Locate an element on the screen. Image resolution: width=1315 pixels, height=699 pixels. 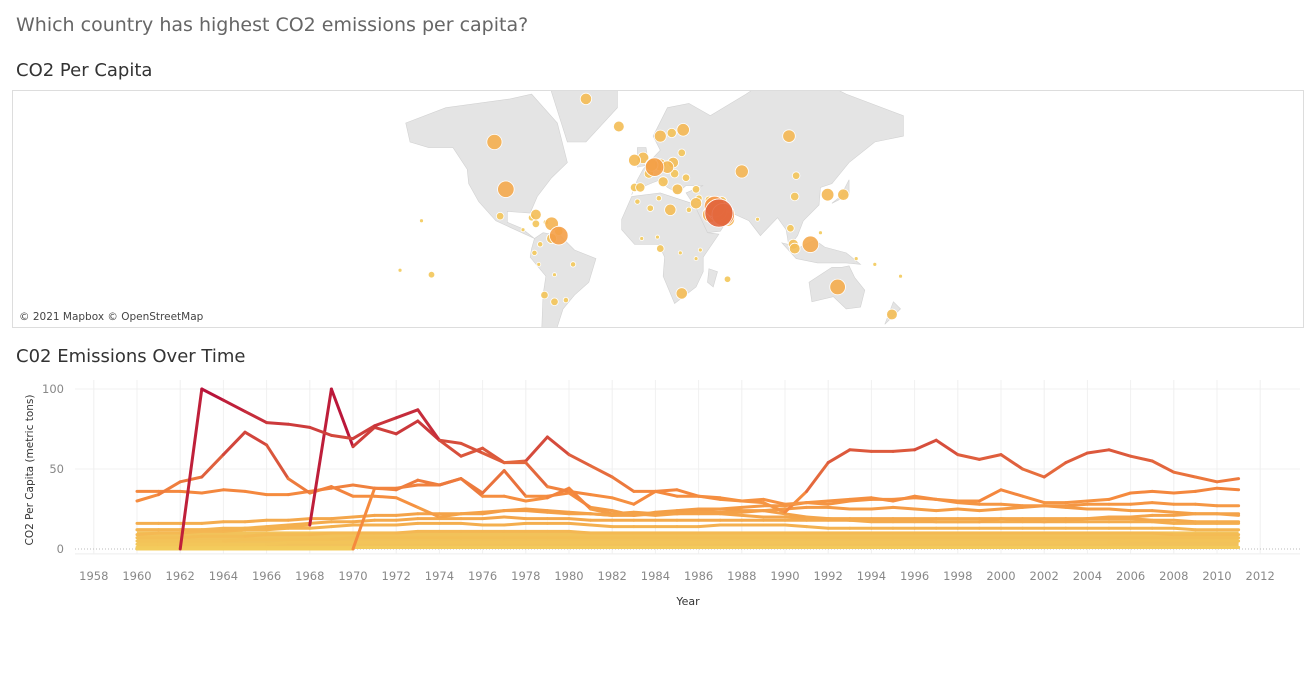
x-tick-label: 2004 is located at coordinates (1087, 576).